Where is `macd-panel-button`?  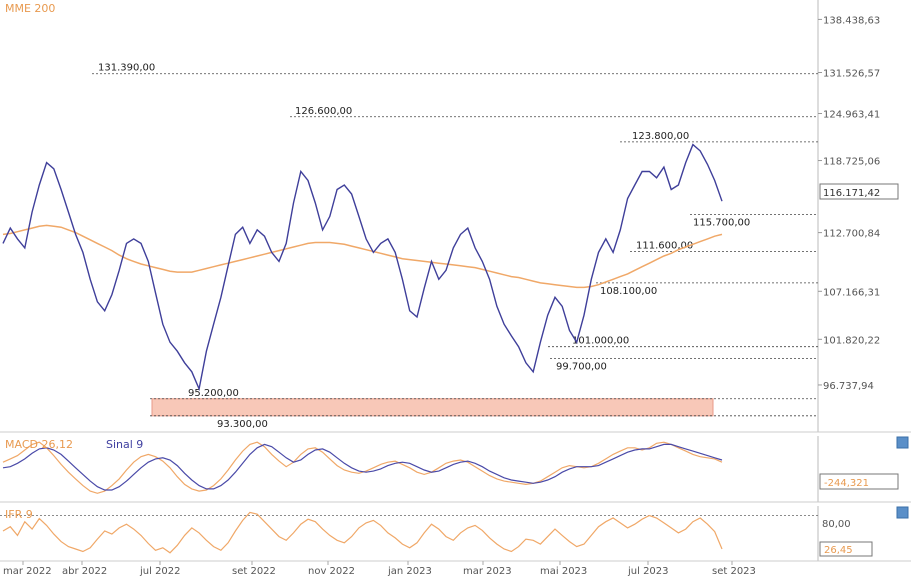
macd-panel-button is located at coordinates (902, 442).